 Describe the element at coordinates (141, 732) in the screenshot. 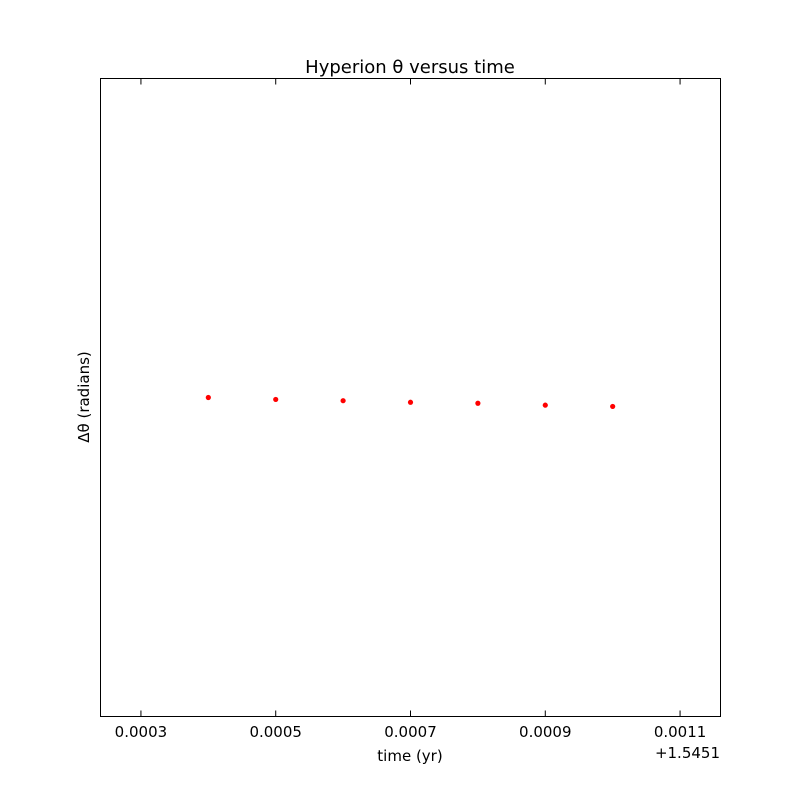

I see `x-tick-label: 0.0003` at that location.